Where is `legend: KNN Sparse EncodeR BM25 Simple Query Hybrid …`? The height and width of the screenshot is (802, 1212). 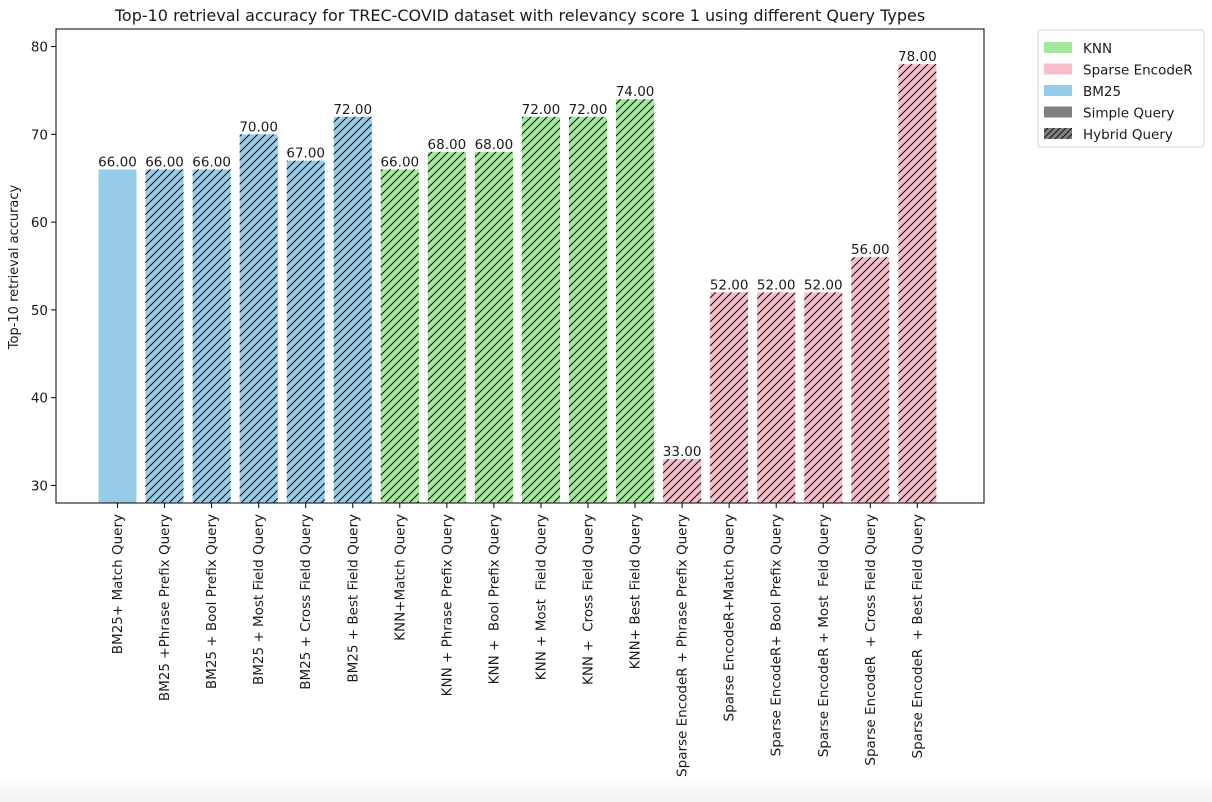
legend: KNN Sparse EncodeR BM25 Simple Query Hybrid … is located at coordinates (1121, 88).